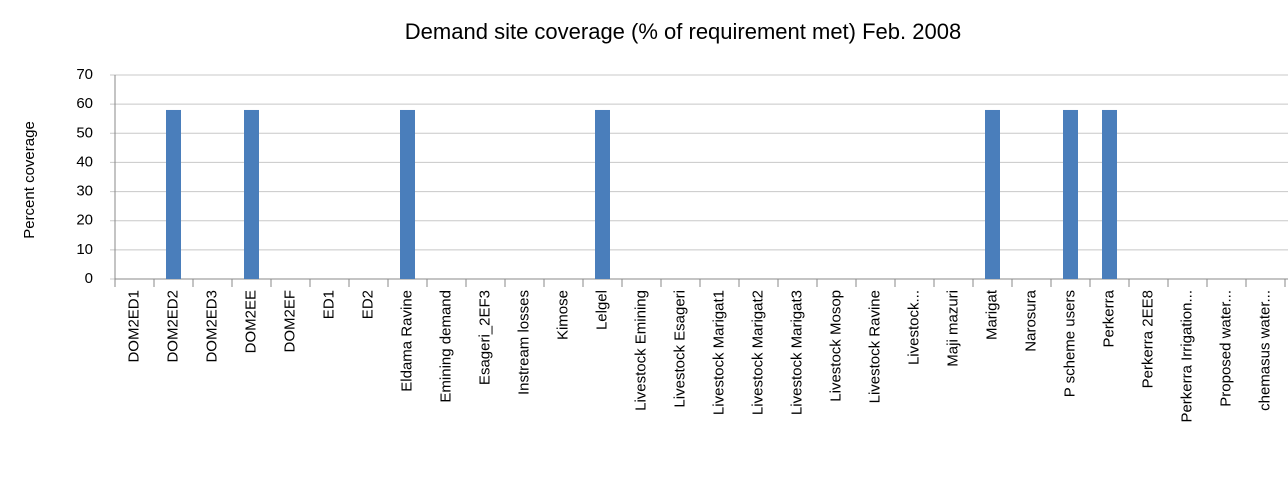 This screenshot has height=496, width=1288. Describe the element at coordinates (523, 342) in the screenshot. I see `x-tick-label: Instream losses` at that location.